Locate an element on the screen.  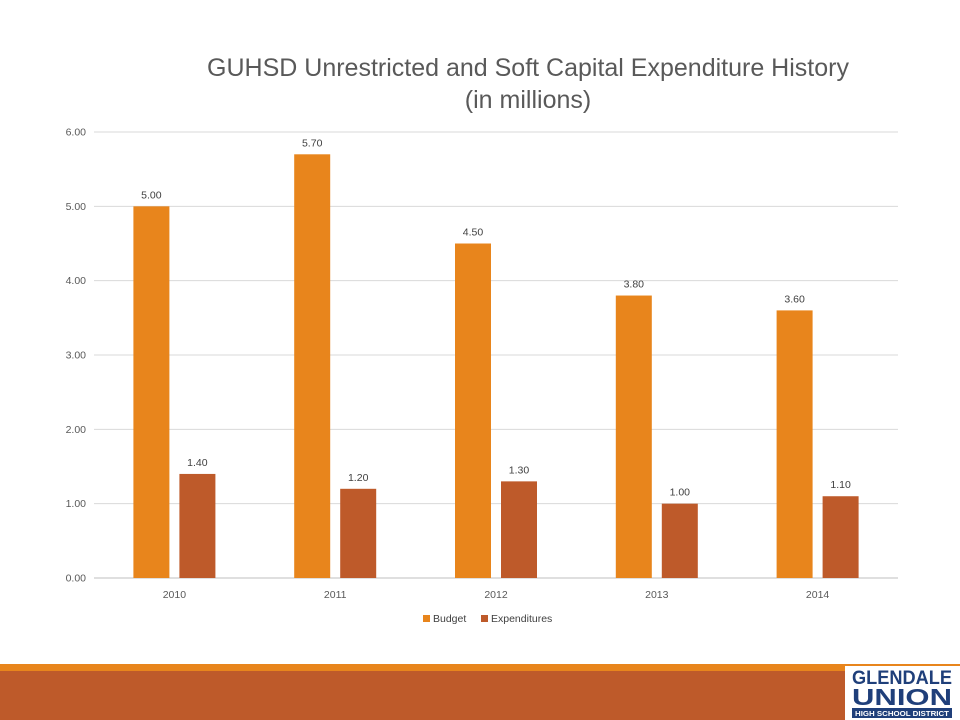
footer-rust-band is located at coordinates (422, 695).